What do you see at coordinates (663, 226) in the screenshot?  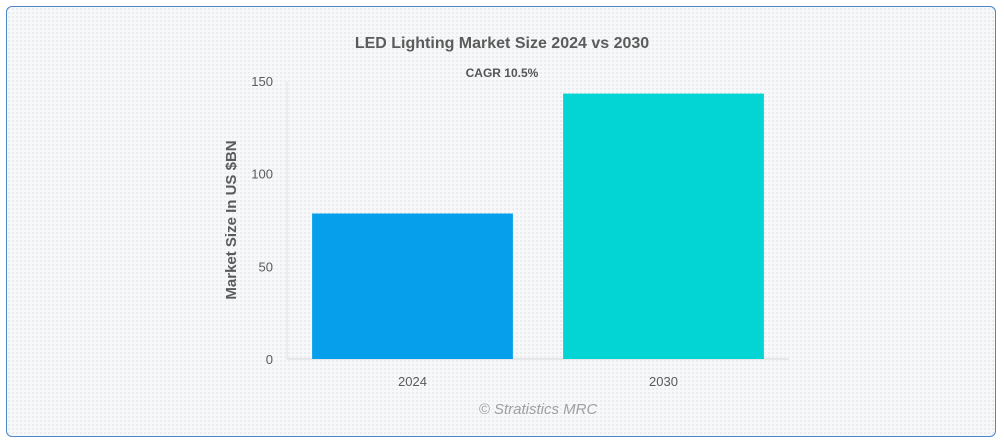 I see `bar-2030` at bounding box center [663, 226].